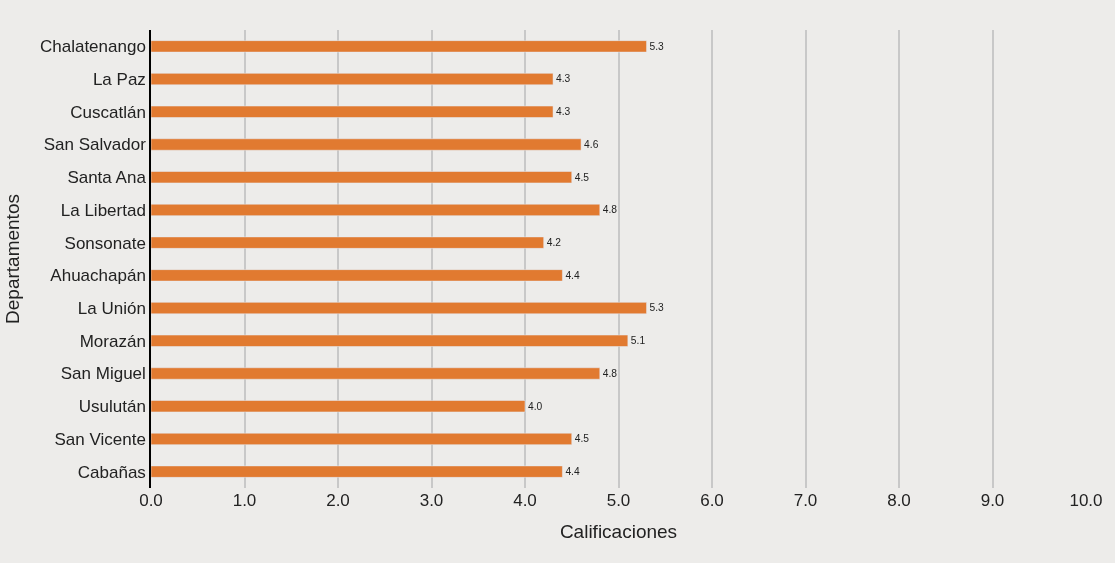  Describe the element at coordinates (92, 47) in the screenshot. I see `y-tick-label: Chalatenango` at that location.